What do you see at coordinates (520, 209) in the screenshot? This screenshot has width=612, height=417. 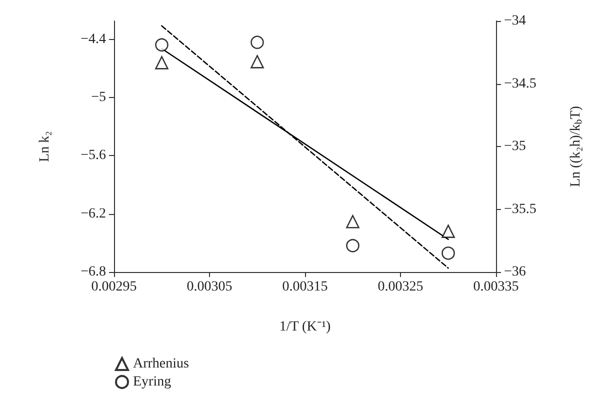 I see `y2-tick-label: −35.5` at bounding box center [520, 209].